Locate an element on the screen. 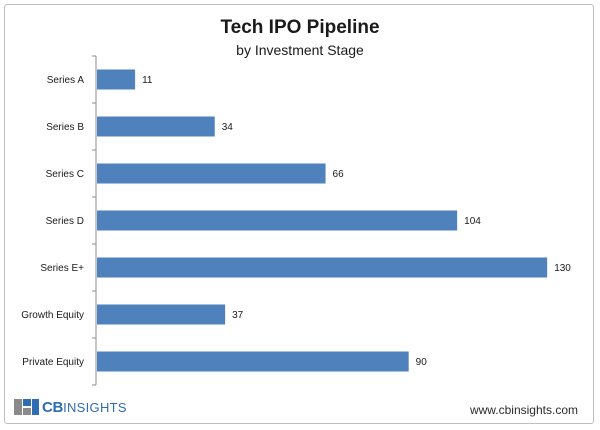 Image resolution: width=600 pixels, height=430 pixels. category-label: Series A is located at coordinates (66, 80).